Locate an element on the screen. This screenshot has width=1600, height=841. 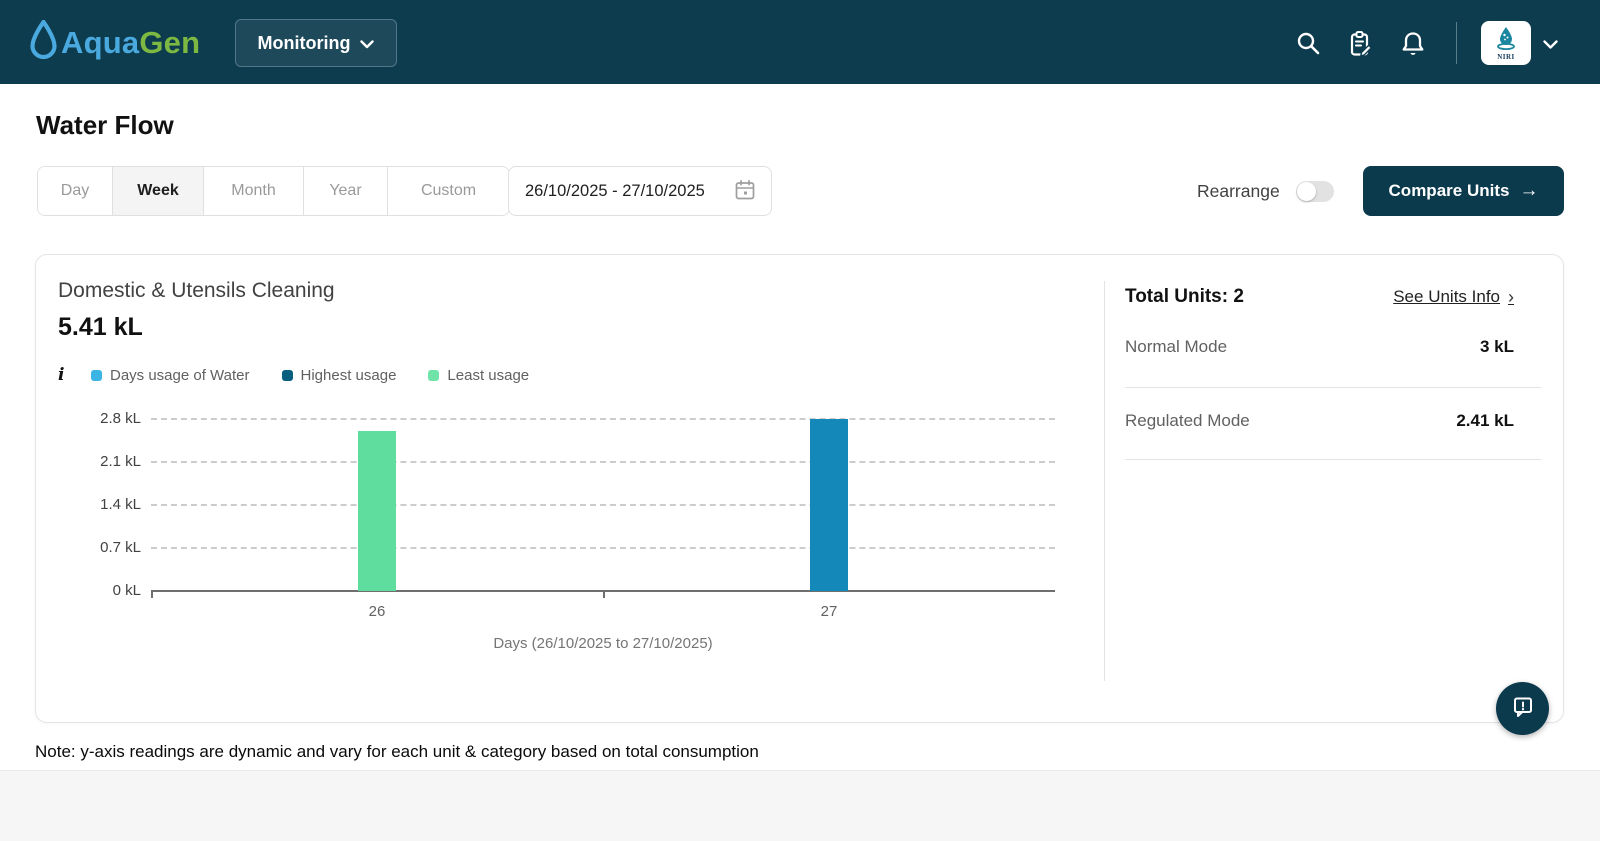
units-row-label: Regulated Mode is located at coordinates (1187, 420).